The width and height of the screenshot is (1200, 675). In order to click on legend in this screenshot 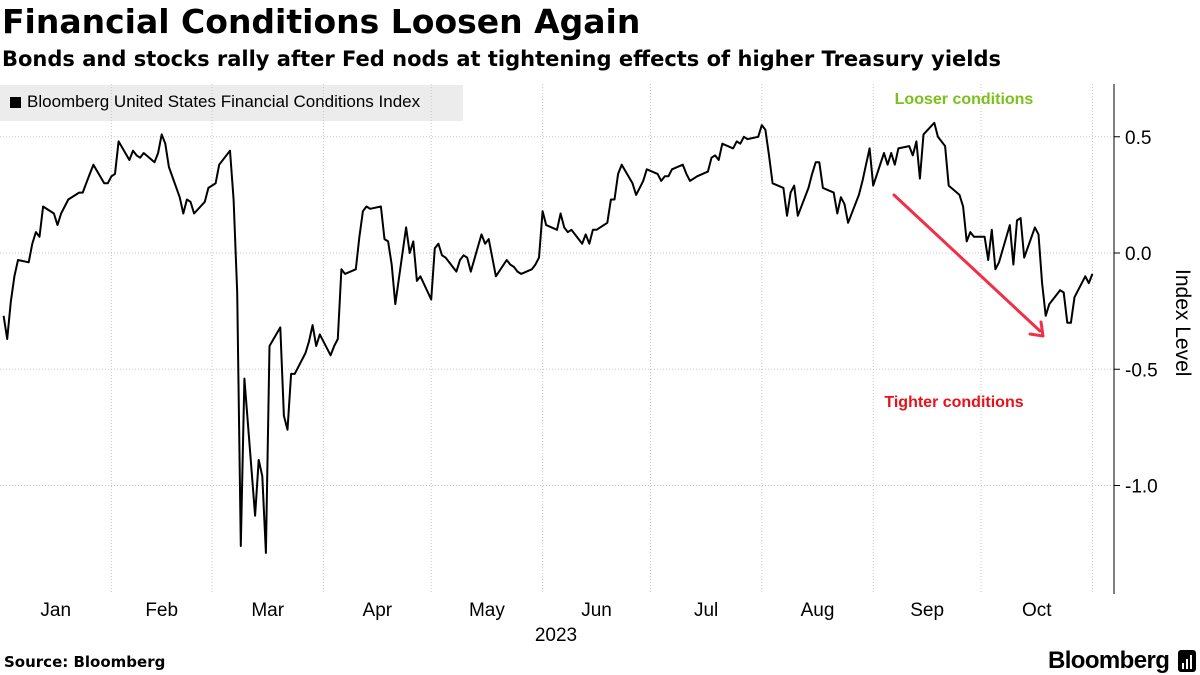, I will do `click(231, 103)`.